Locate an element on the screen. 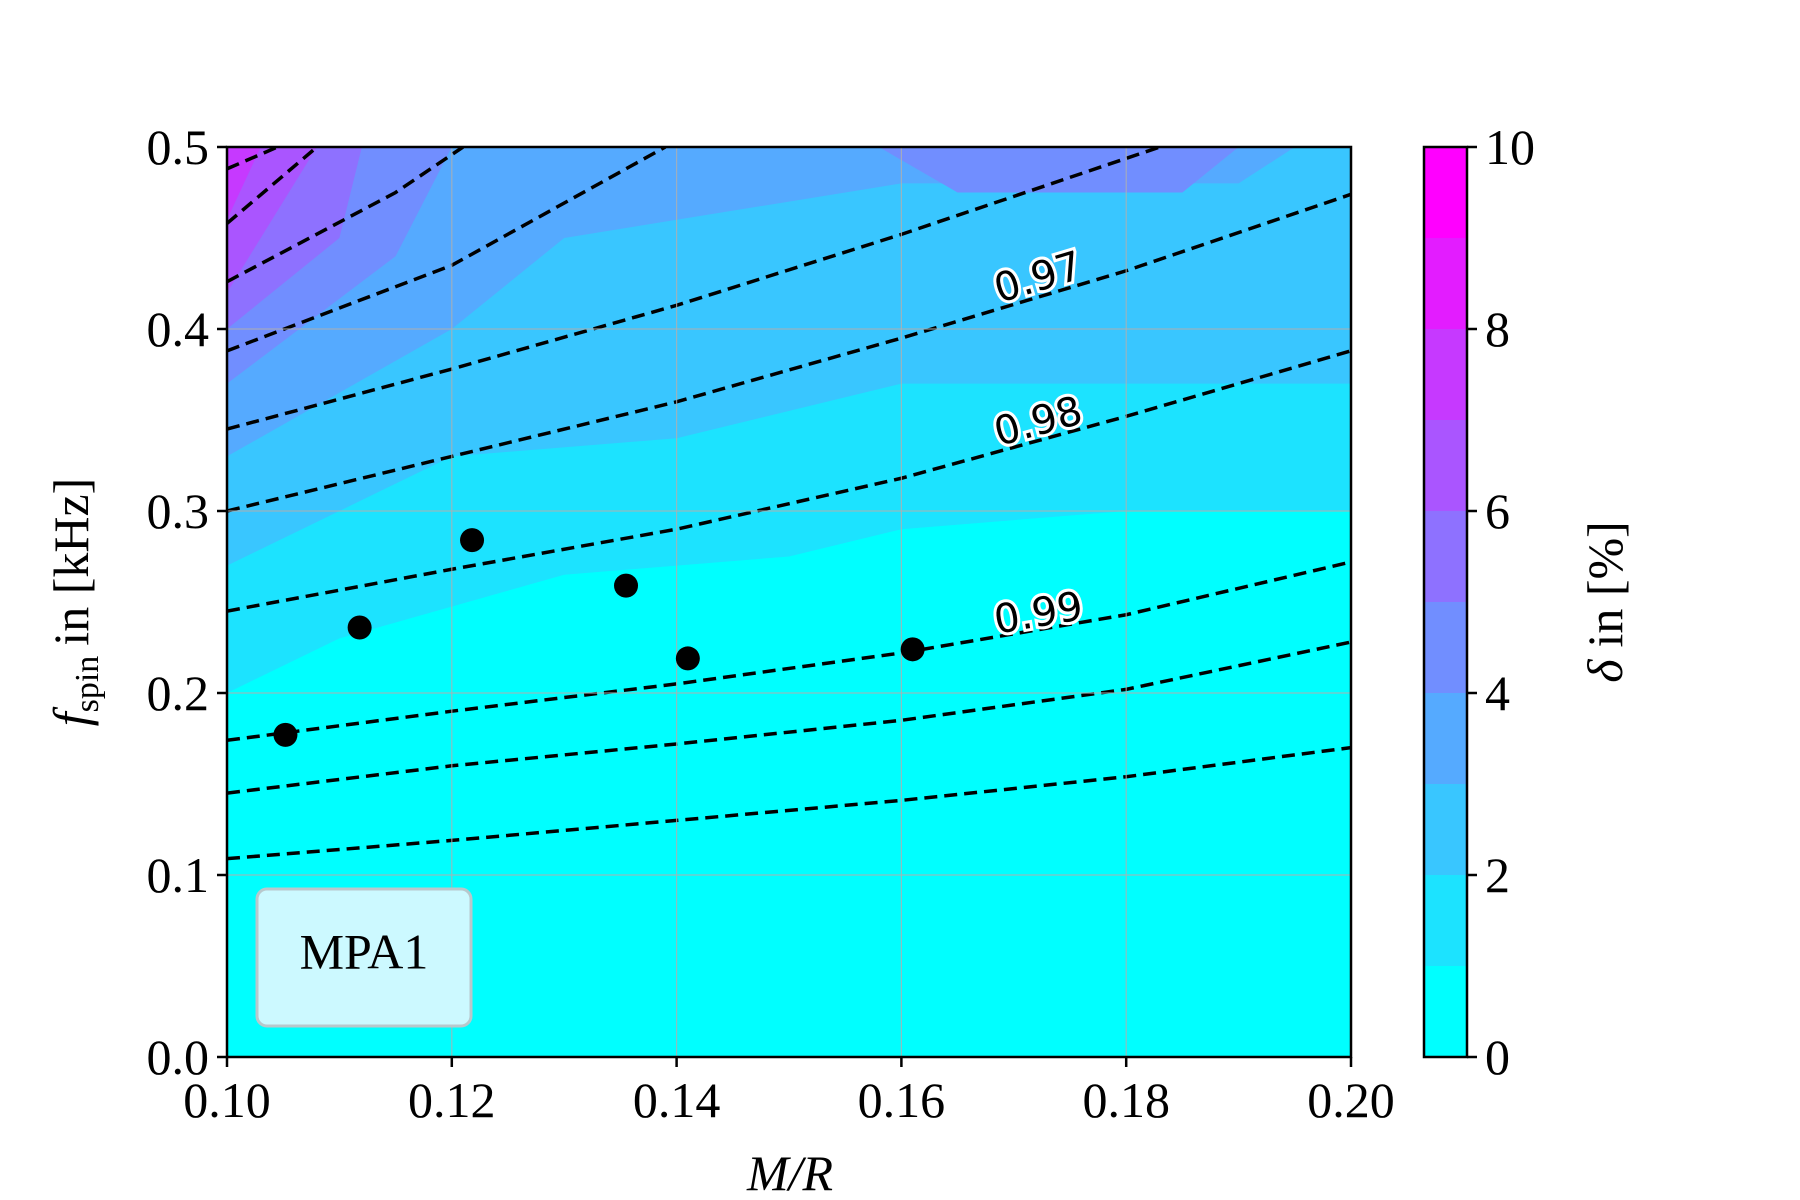 The image size is (1800, 1200). colorbar-tick-label: 4 is located at coordinates (1497, 693).